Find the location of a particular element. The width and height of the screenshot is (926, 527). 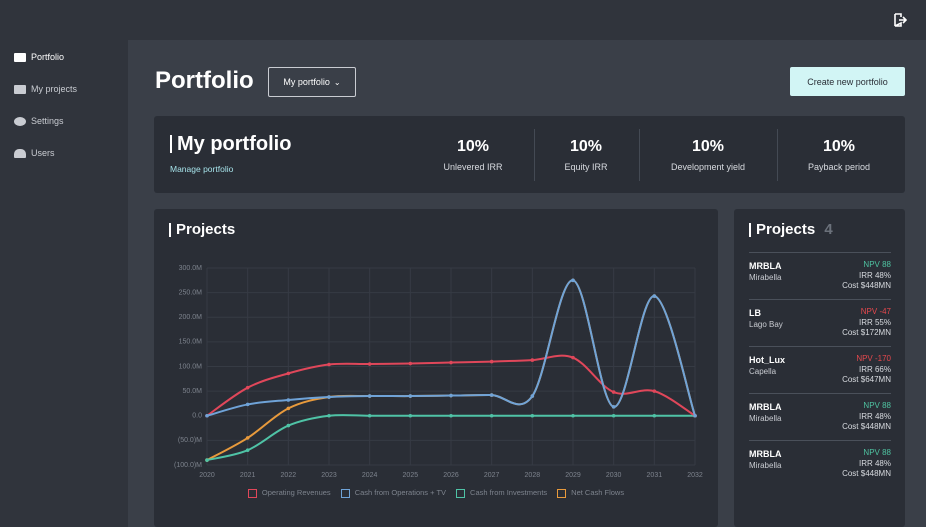

y-tick-label: 50.0M is located at coordinates (193, 391).